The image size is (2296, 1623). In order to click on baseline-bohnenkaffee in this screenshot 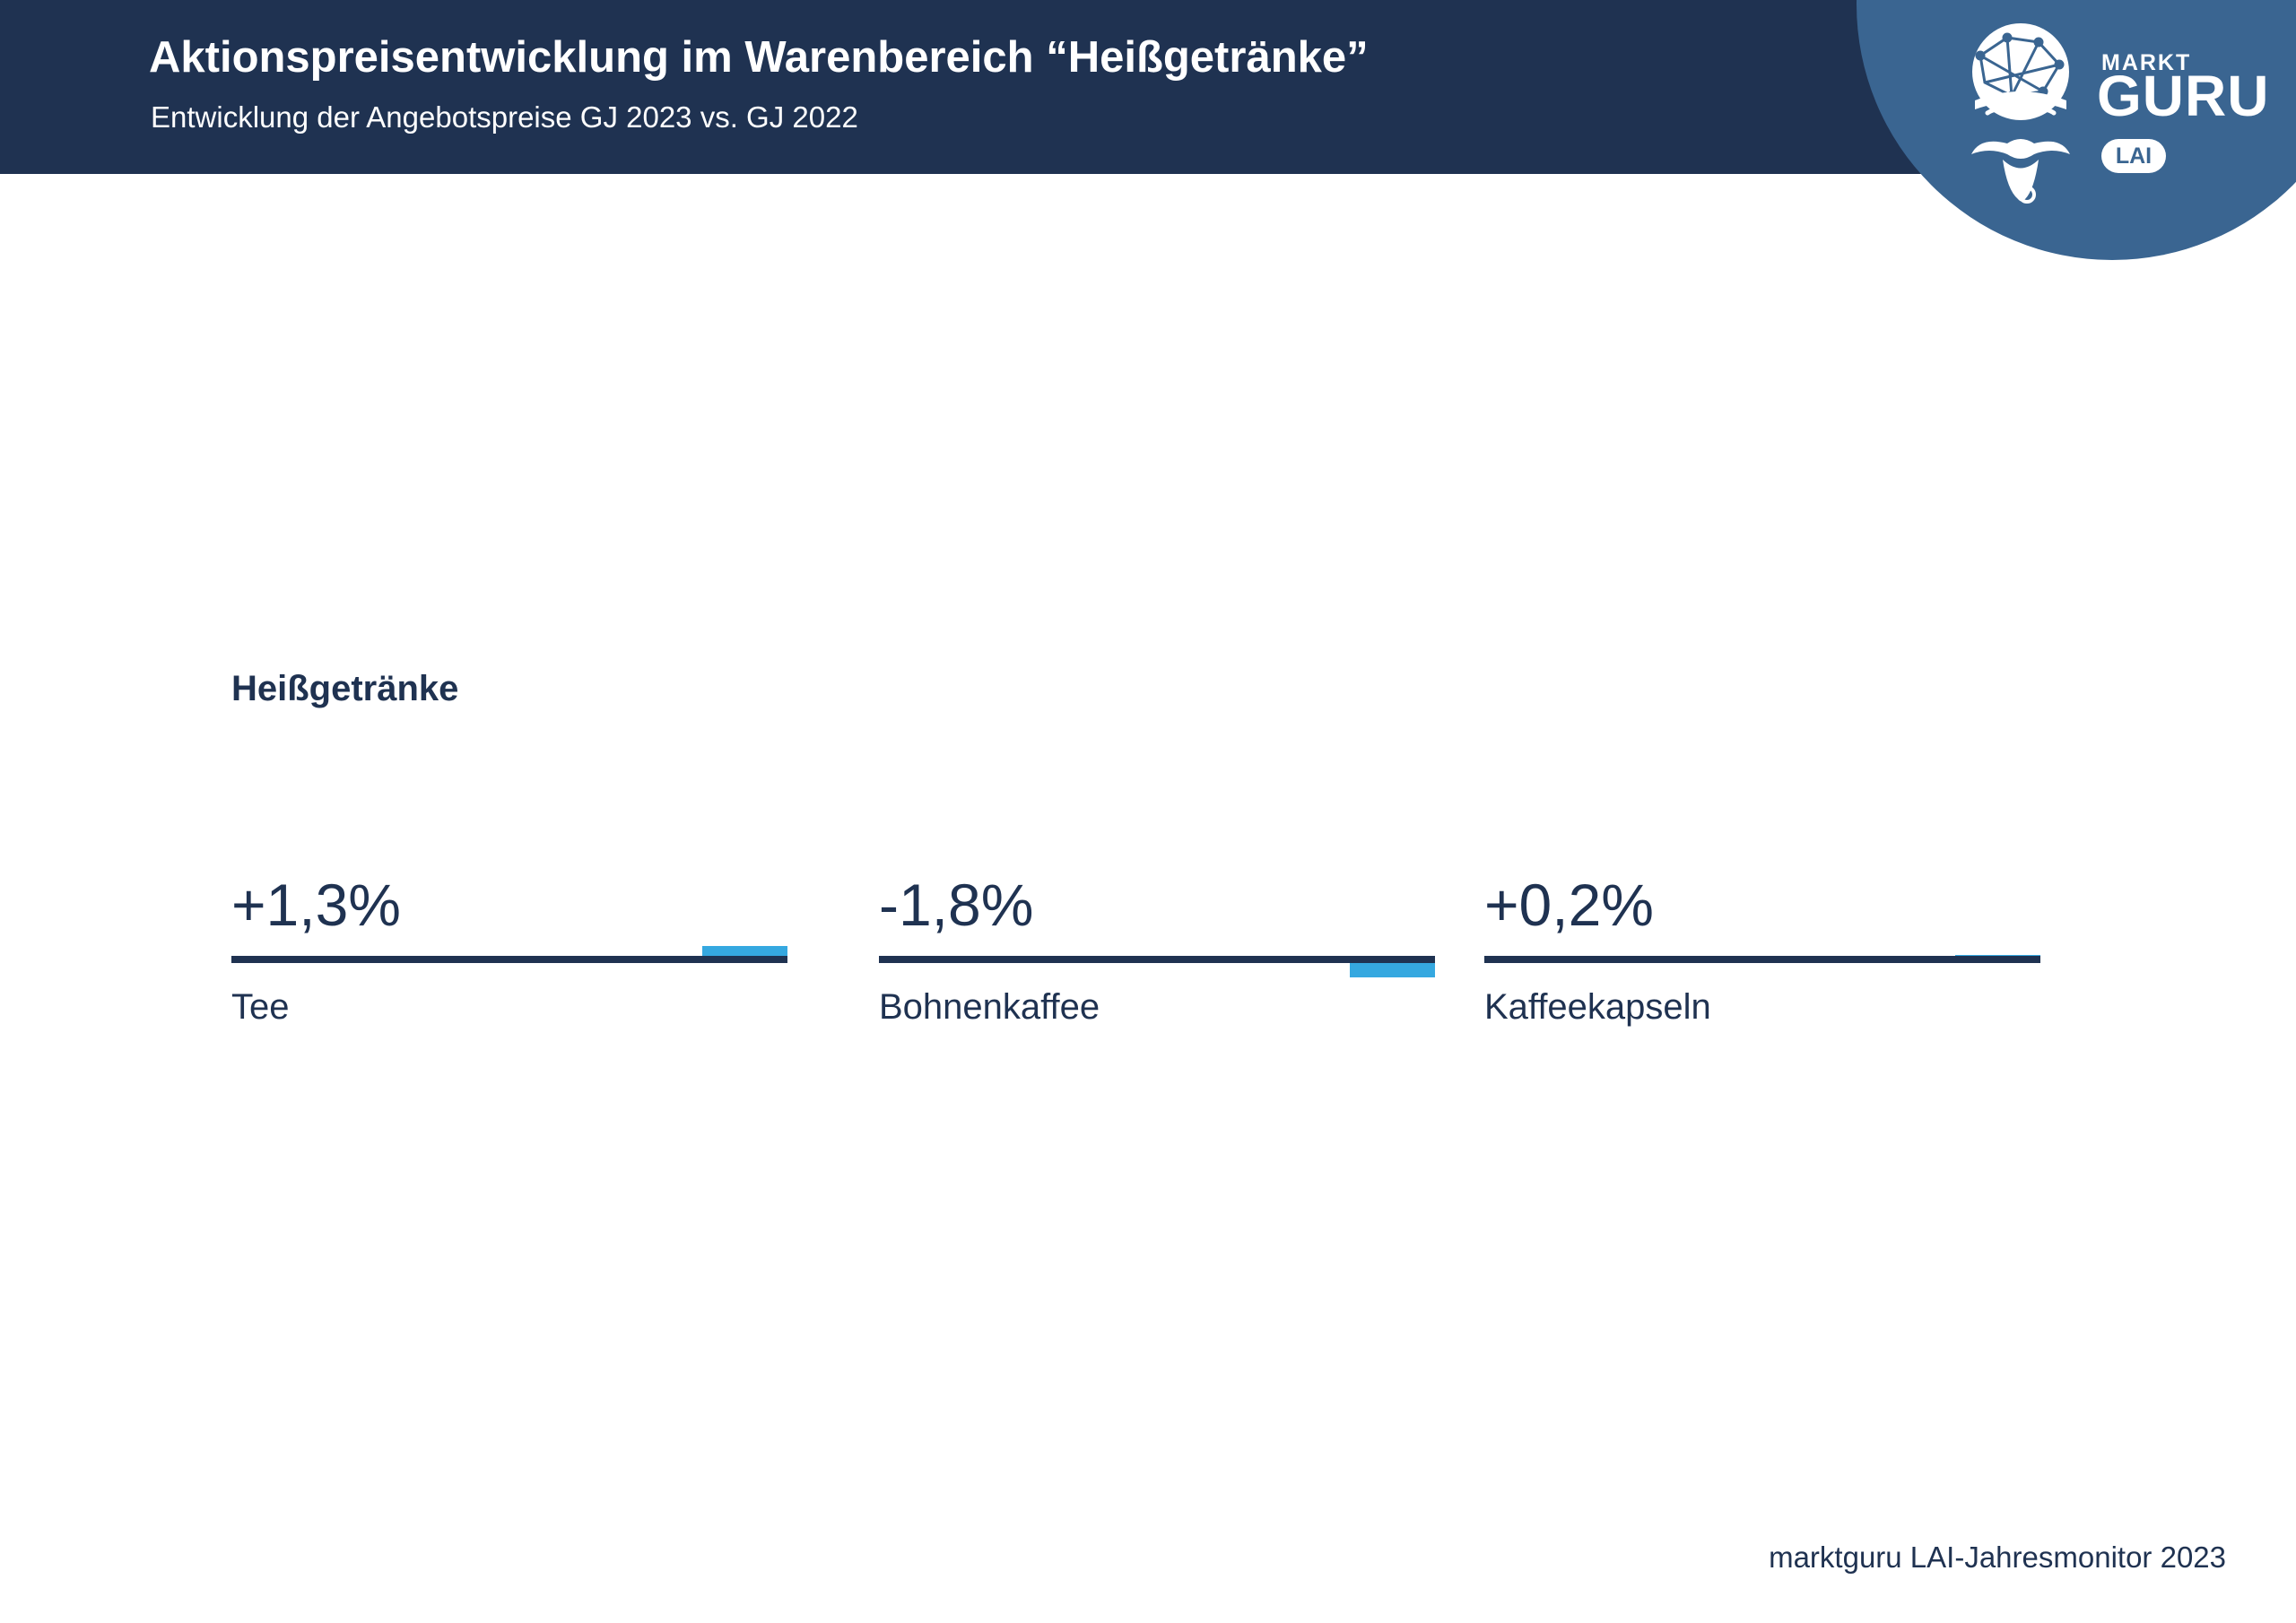, I will do `click(1157, 959)`.